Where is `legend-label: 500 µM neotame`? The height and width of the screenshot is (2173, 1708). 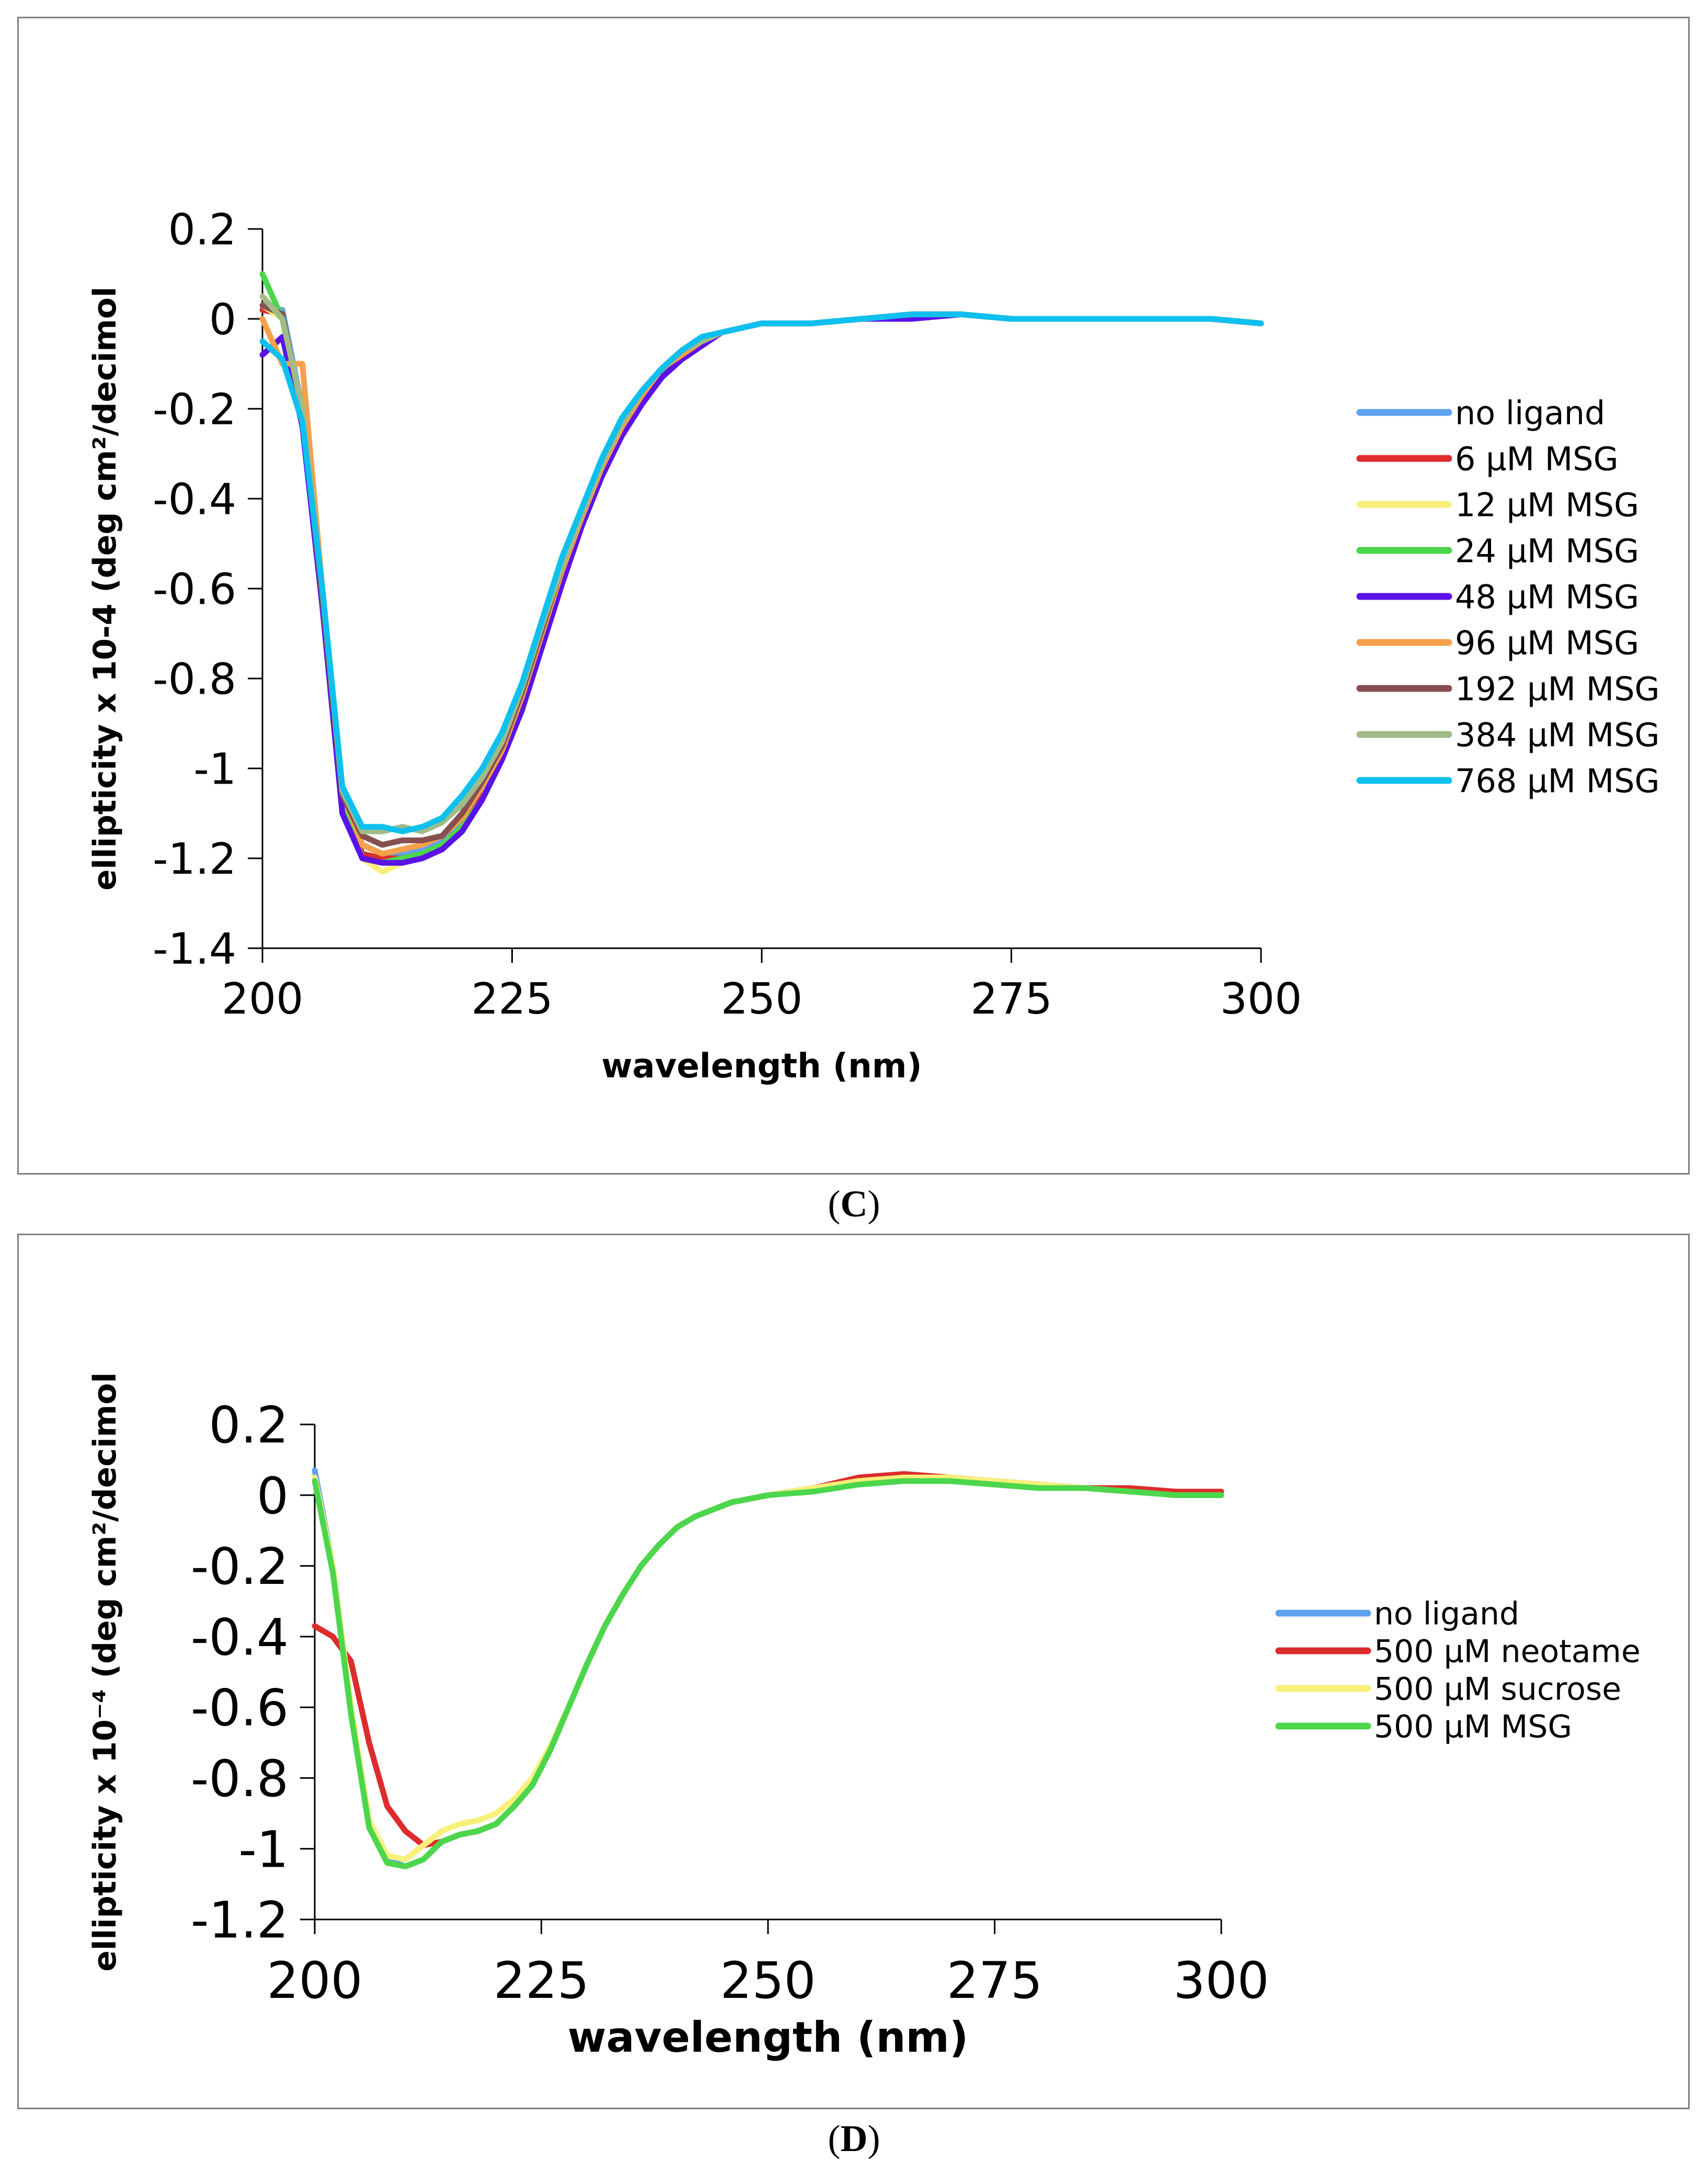 legend-label: 500 µM neotame is located at coordinates (1508, 1652).